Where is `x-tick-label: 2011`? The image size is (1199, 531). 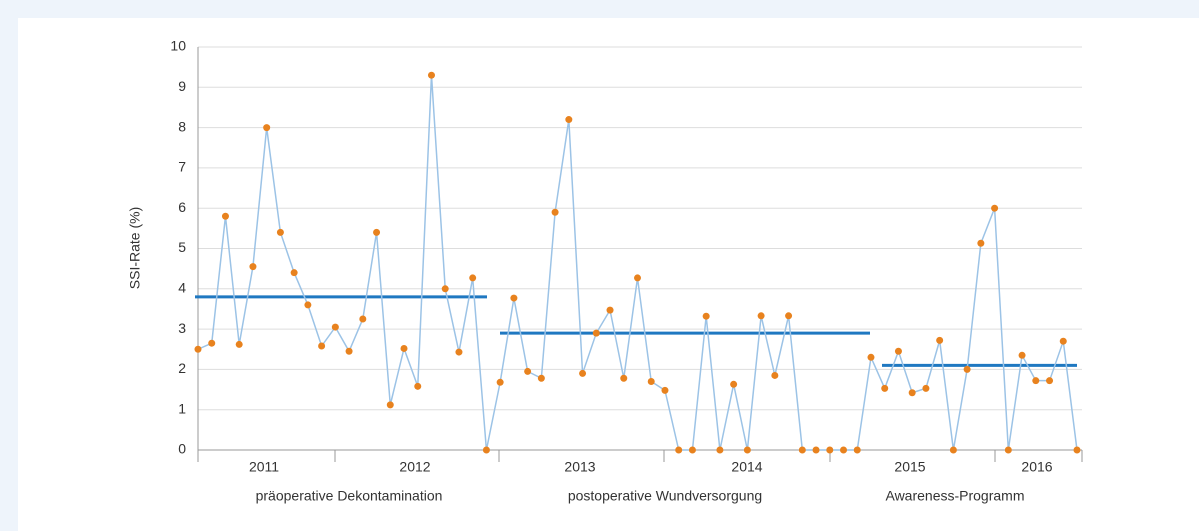
x-tick-label: 2011 is located at coordinates (264, 467).